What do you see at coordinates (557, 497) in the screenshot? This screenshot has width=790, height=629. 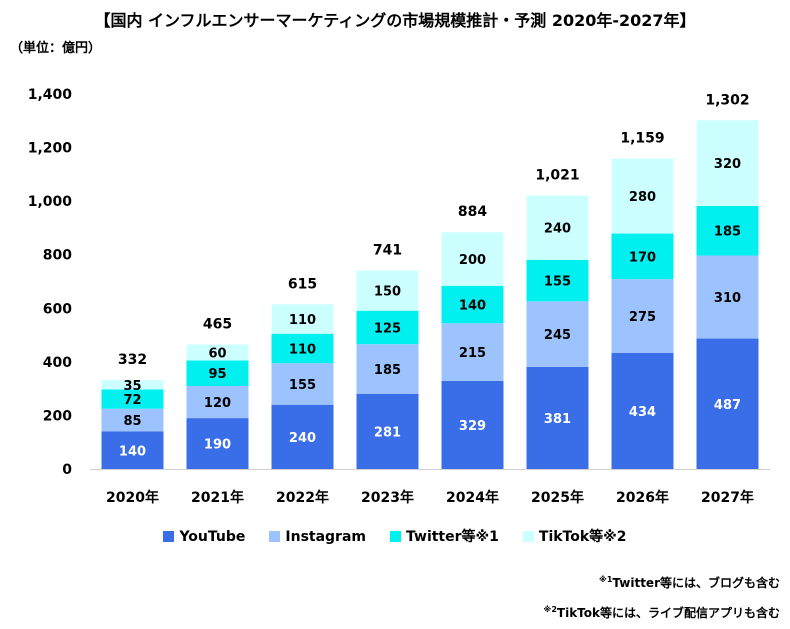 I see `x-tick-label: 2025年` at bounding box center [557, 497].